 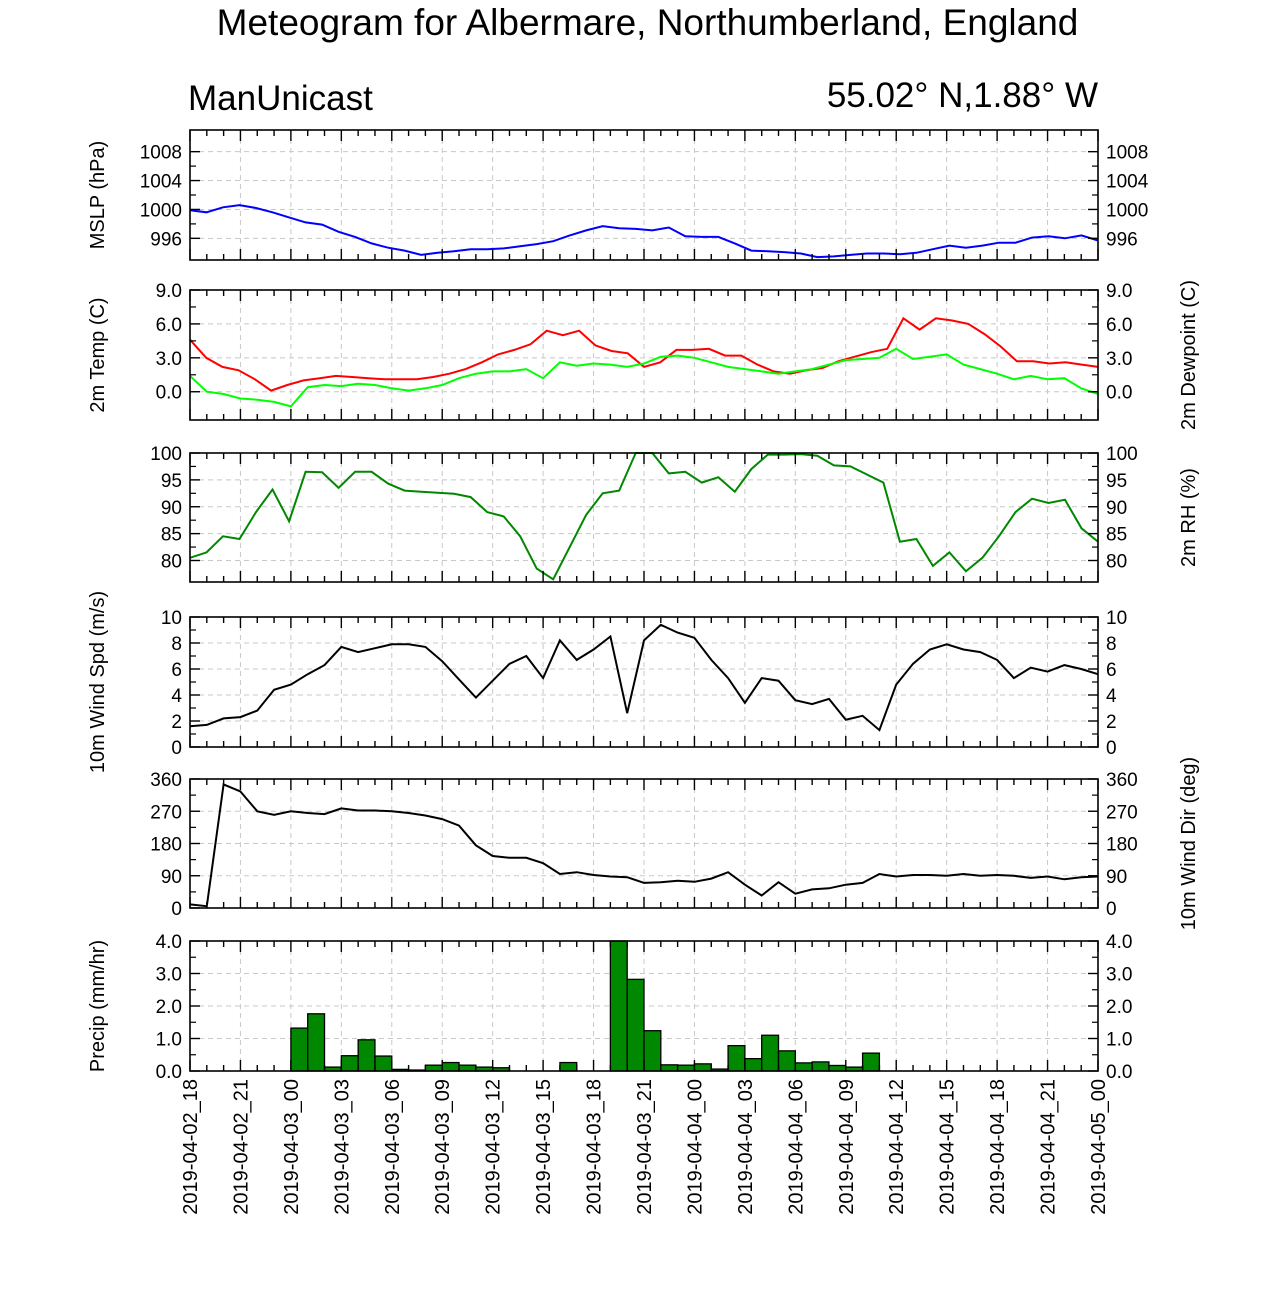 What do you see at coordinates (618, 195) in the screenshot?
I see `panel-mslp: 996 996 1000 1000 1004 1004 1008 1008 MSLP (hPa)` at bounding box center [618, 195].